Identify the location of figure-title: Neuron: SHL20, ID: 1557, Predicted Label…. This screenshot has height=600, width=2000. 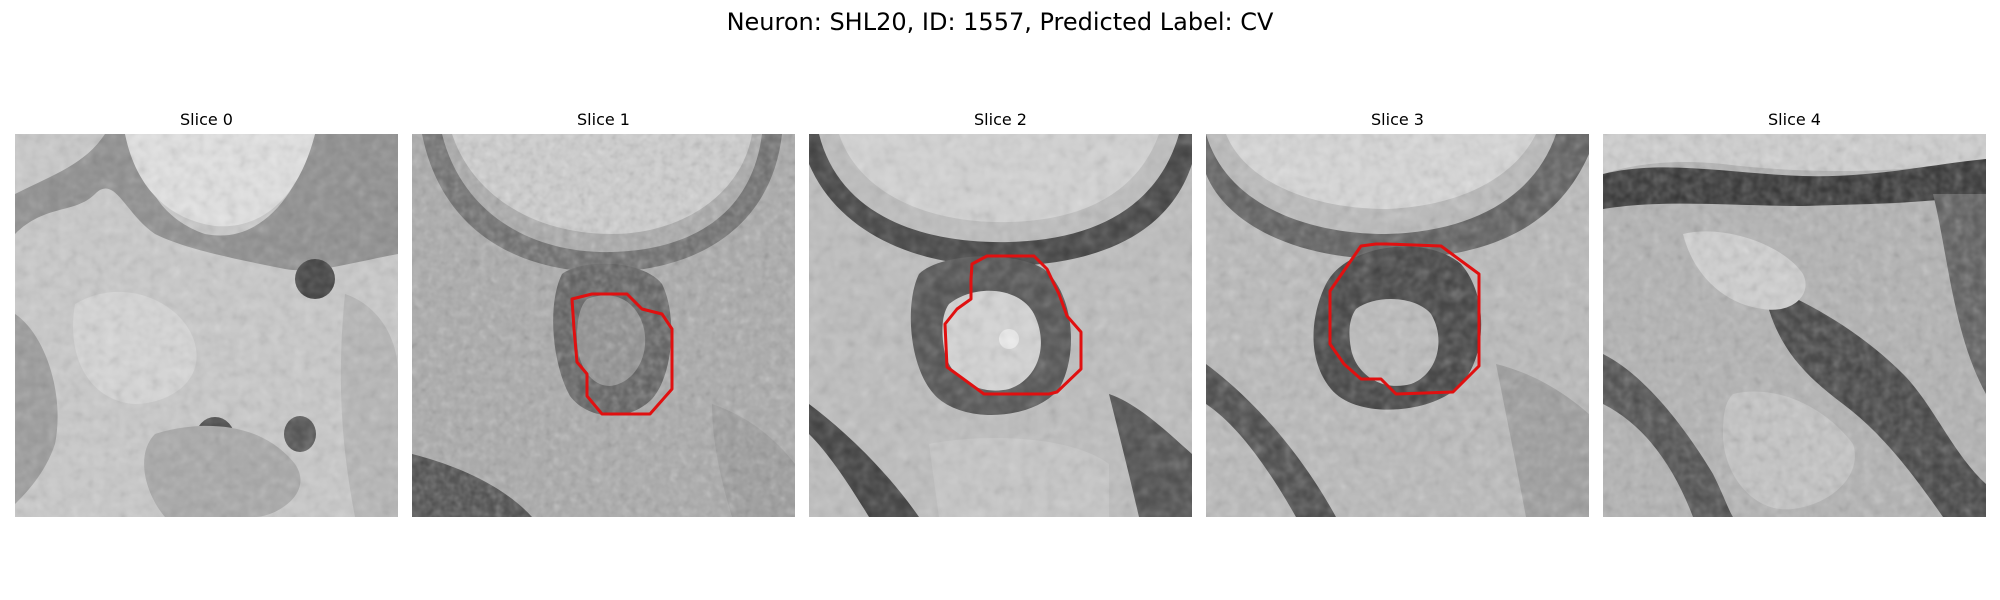
(1000, 22).